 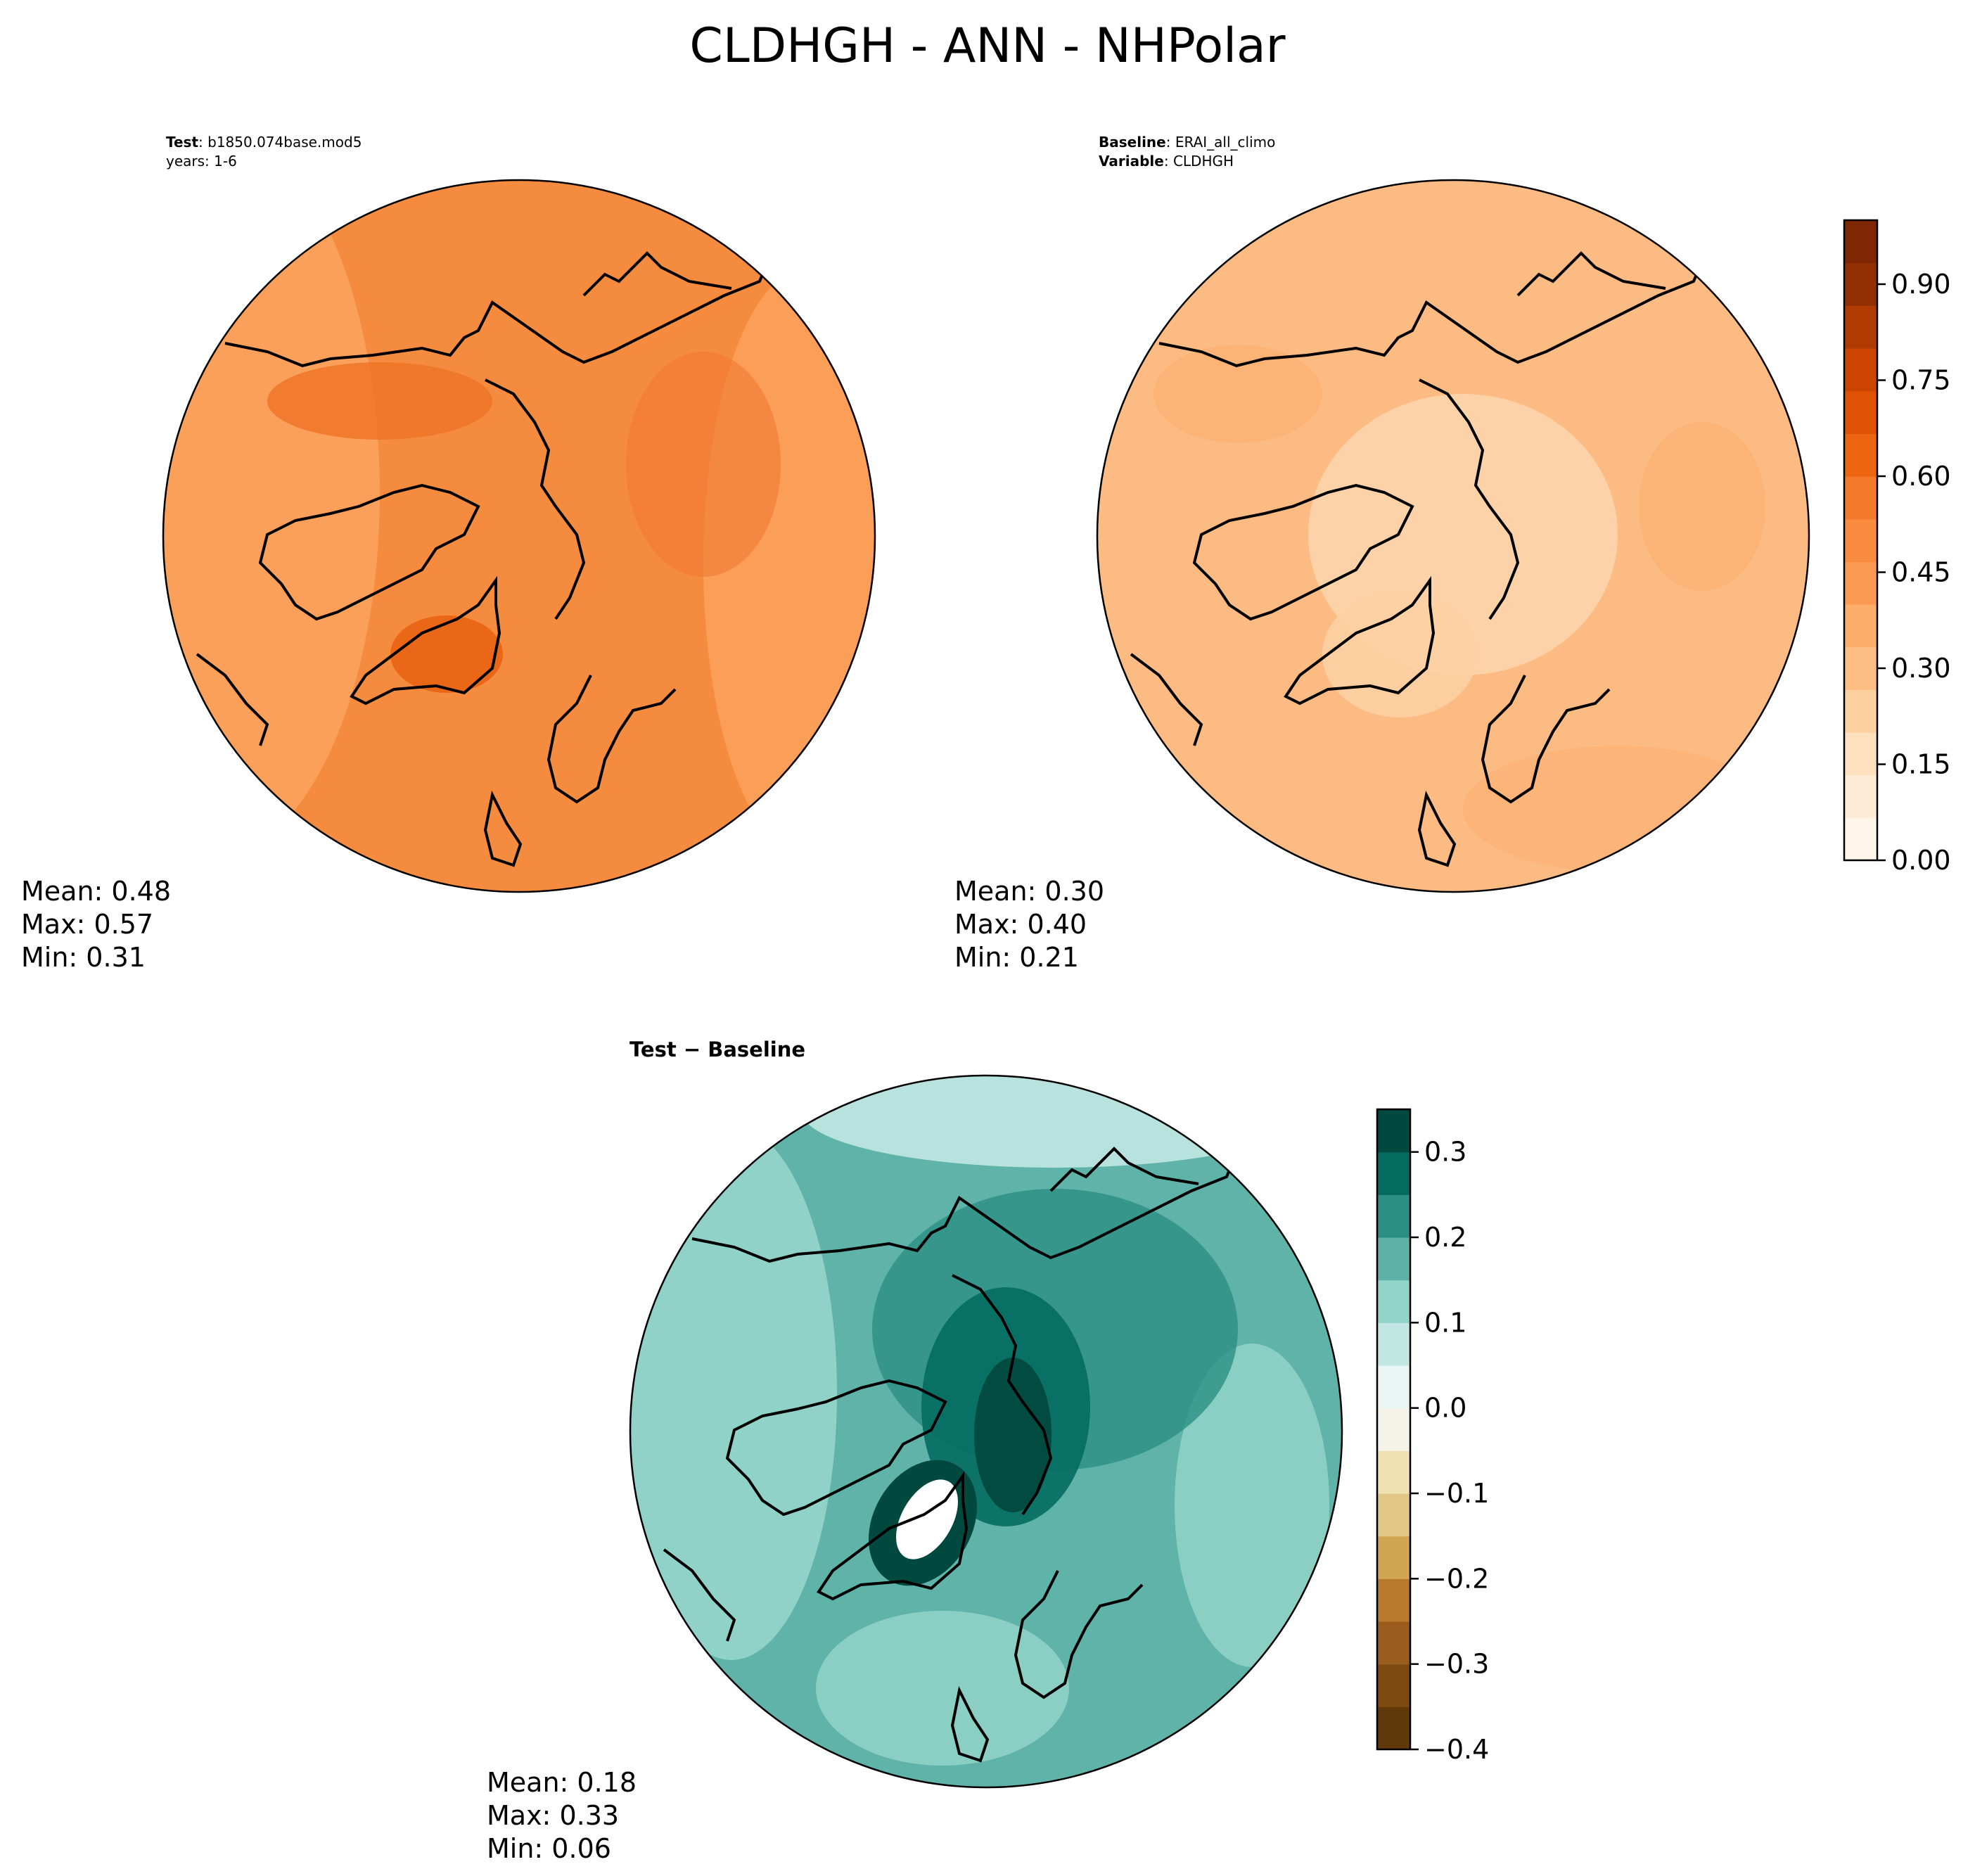 What do you see at coordinates (893, 1536) in the screenshot?
I see `diff-coastline-greenland` at bounding box center [893, 1536].